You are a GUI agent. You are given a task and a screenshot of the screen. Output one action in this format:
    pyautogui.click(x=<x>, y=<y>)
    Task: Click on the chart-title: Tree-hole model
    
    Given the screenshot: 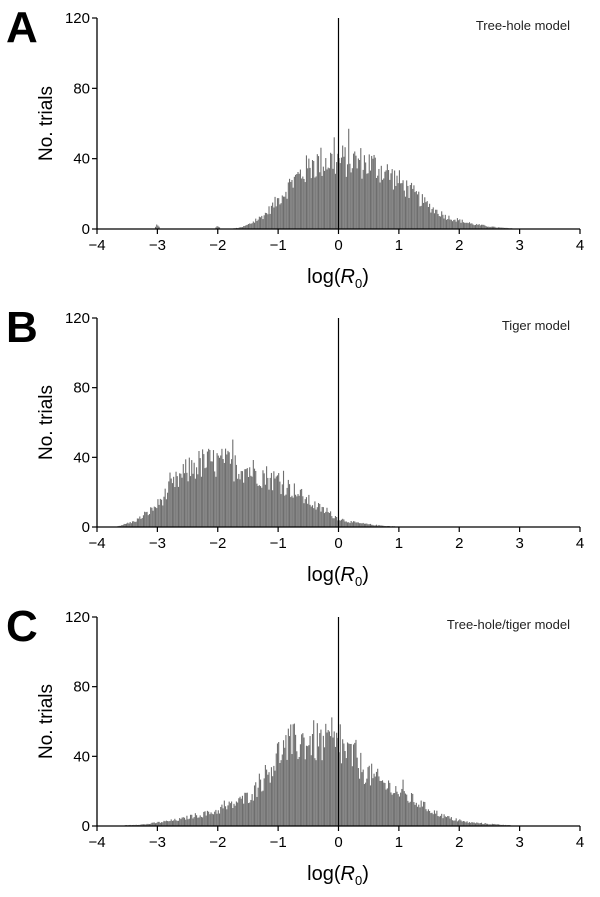 What is the action you would take?
    pyautogui.click(x=523, y=25)
    